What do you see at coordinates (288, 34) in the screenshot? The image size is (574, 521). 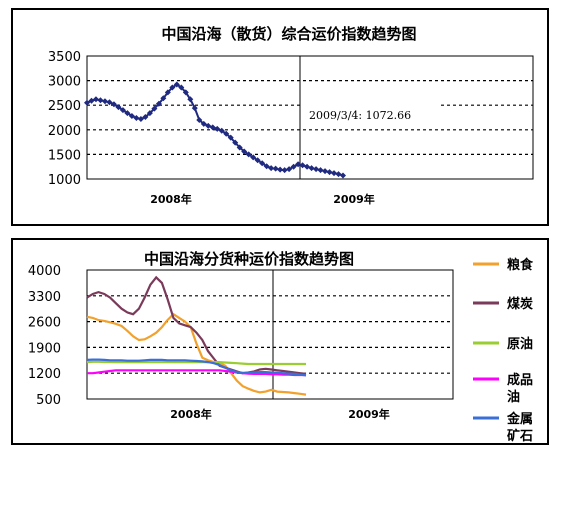 I see `chart-title: 中国沿海（散货）综合运价指数趋势图` at bounding box center [288, 34].